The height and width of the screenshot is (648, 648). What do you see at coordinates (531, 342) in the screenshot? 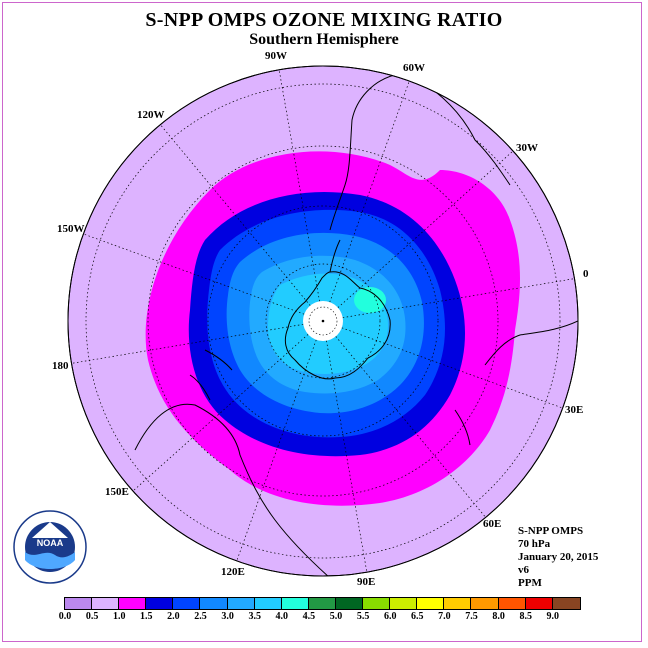
I see `africa-coastline` at bounding box center [531, 342].